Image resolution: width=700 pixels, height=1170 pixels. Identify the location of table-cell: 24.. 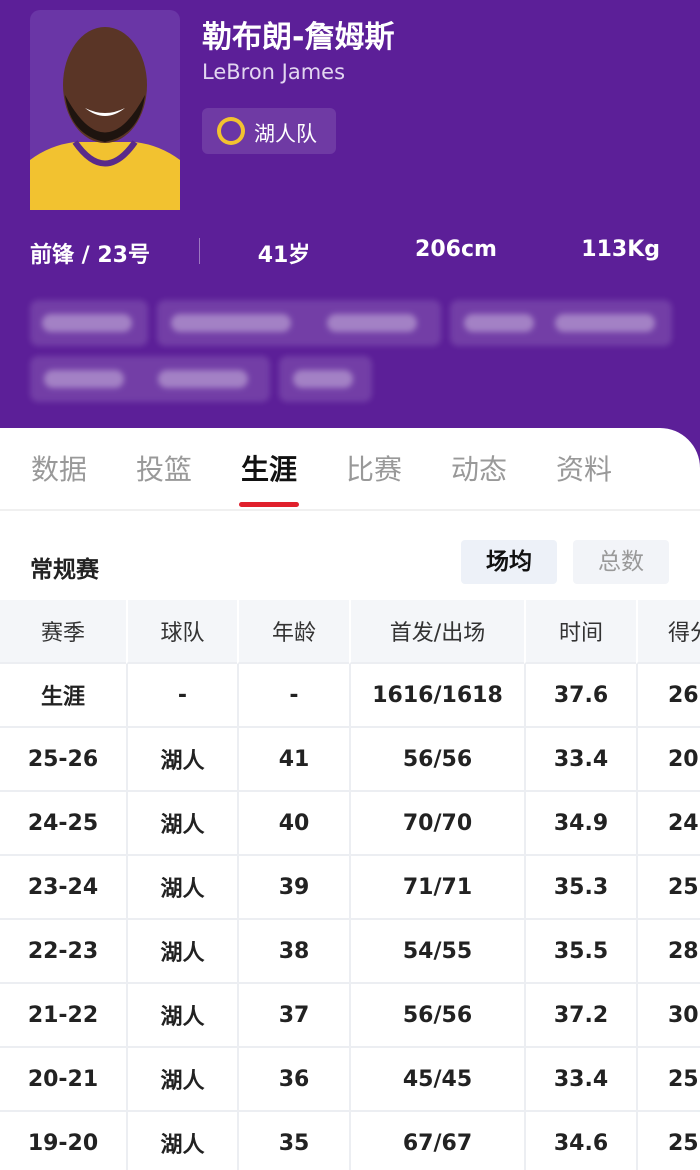
(668, 824).